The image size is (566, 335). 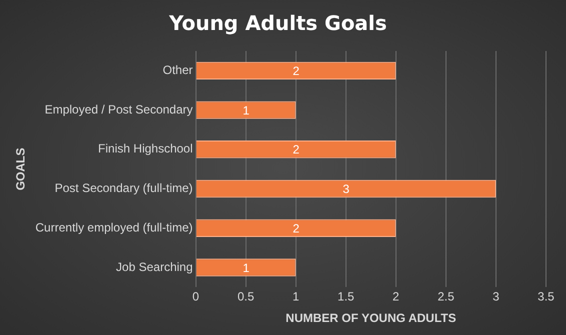 I want to click on y-axis-title: GOALS, so click(x=21, y=169).